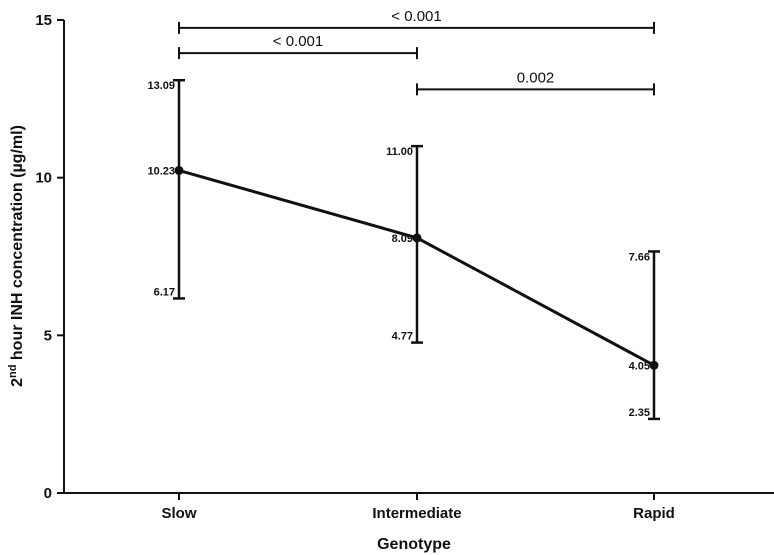  What do you see at coordinates (639, 413) in the screenshot?
I see `lower-value-label: 2.35` at bounding box center [639, 413].